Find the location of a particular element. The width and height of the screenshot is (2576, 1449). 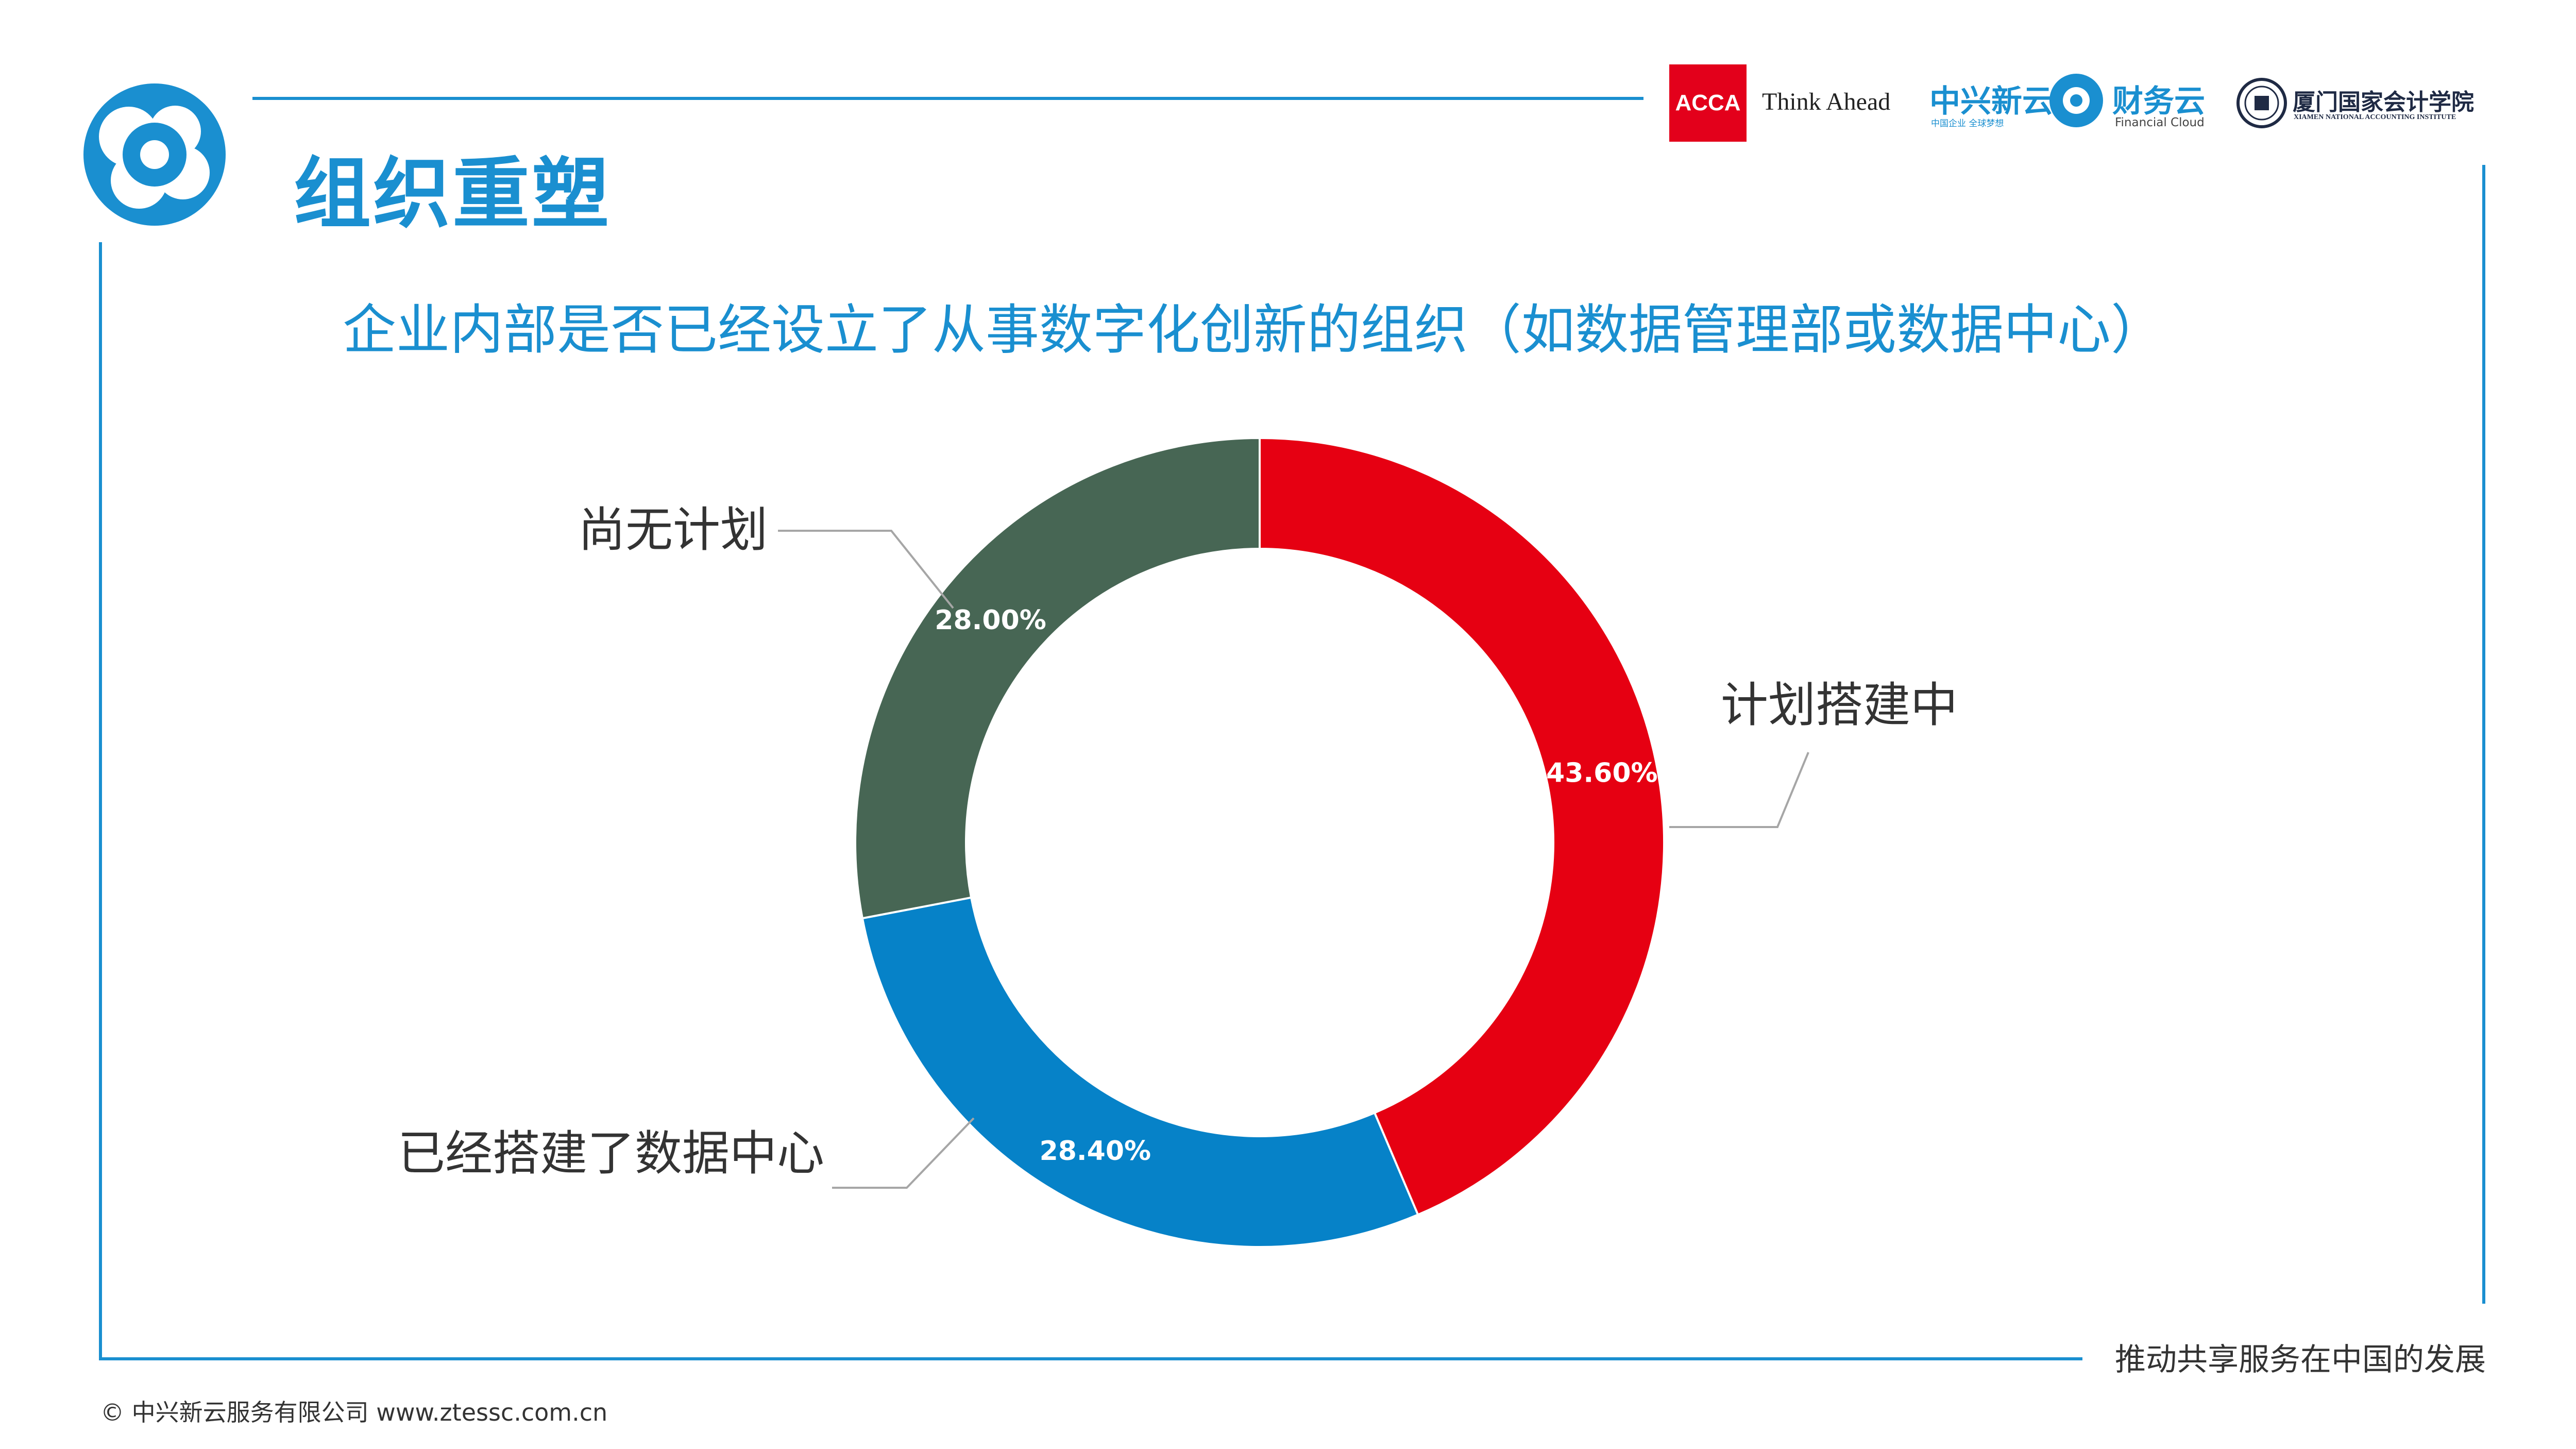

acca-tagline: Think Ahead is located at coordinates (1826, 101).